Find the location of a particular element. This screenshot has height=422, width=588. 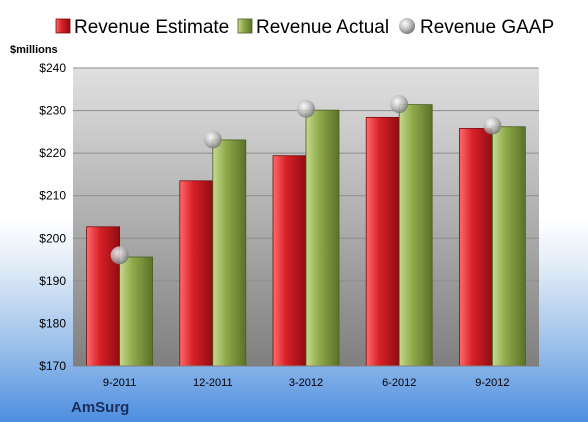

x-tick-label: 3-2012 is located at coordinates (306, 383).